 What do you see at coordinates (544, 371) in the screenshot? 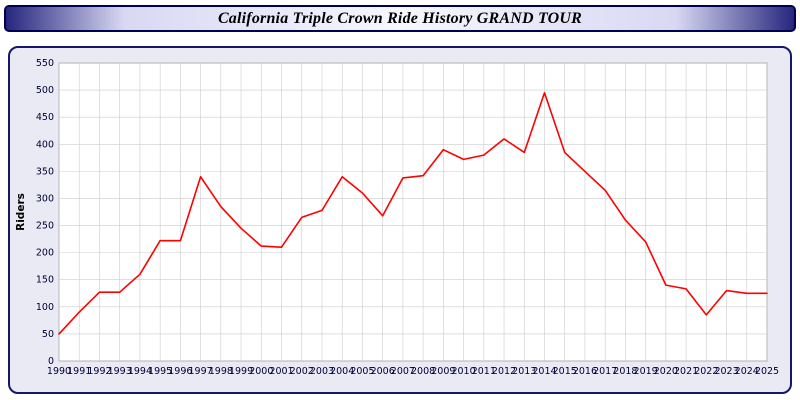
I see `x-axis-tick-label: 2014` at bounding box center [544, 371].